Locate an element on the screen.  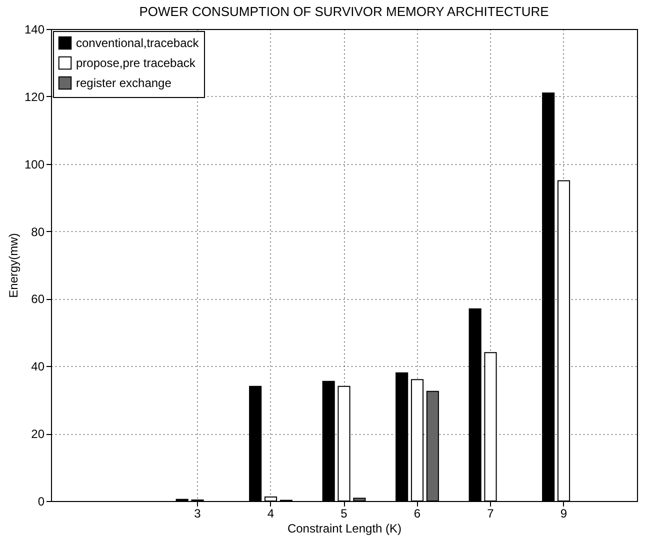
legend-label: conventional,traceback is located at coordinates (138, 43).